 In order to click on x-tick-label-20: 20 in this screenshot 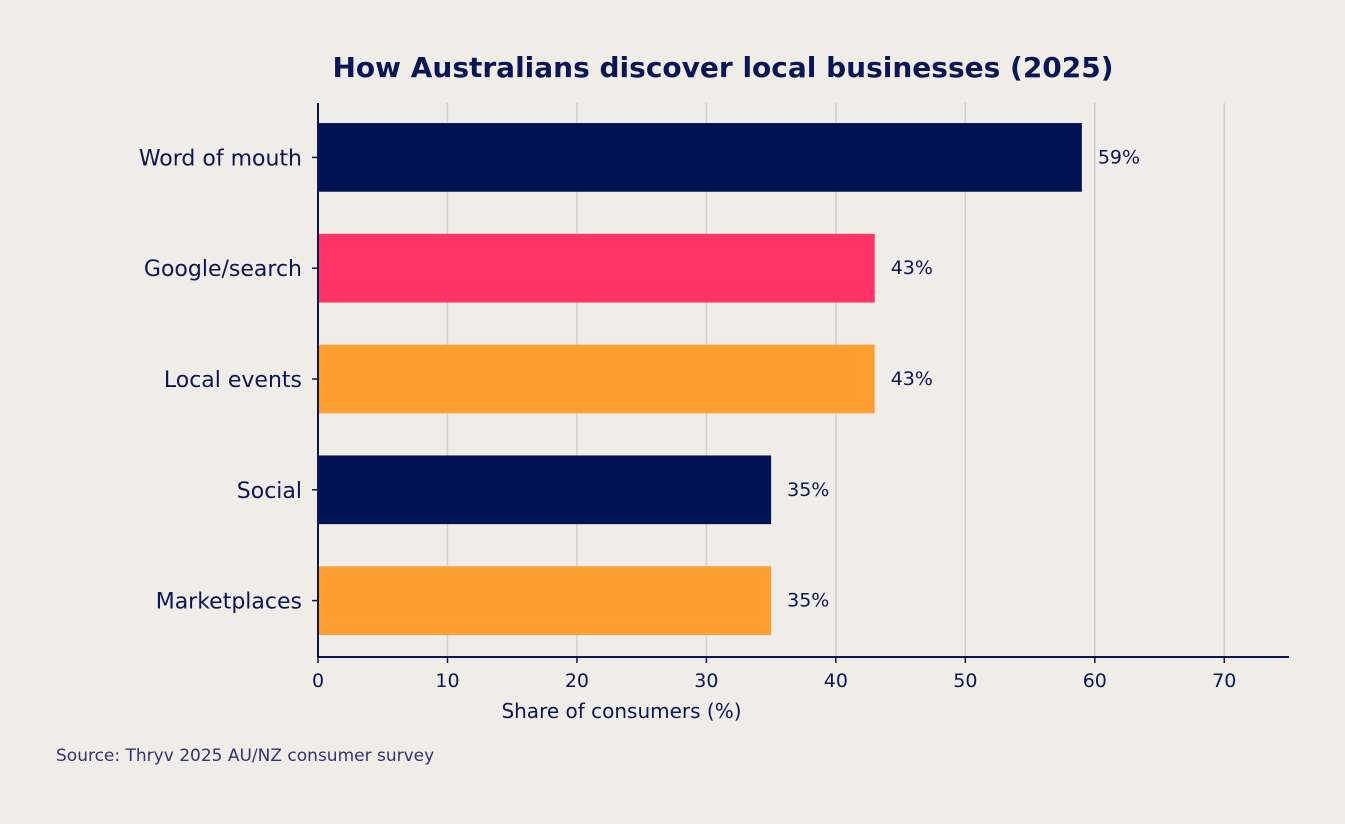, I will do `click(577, 681)`.